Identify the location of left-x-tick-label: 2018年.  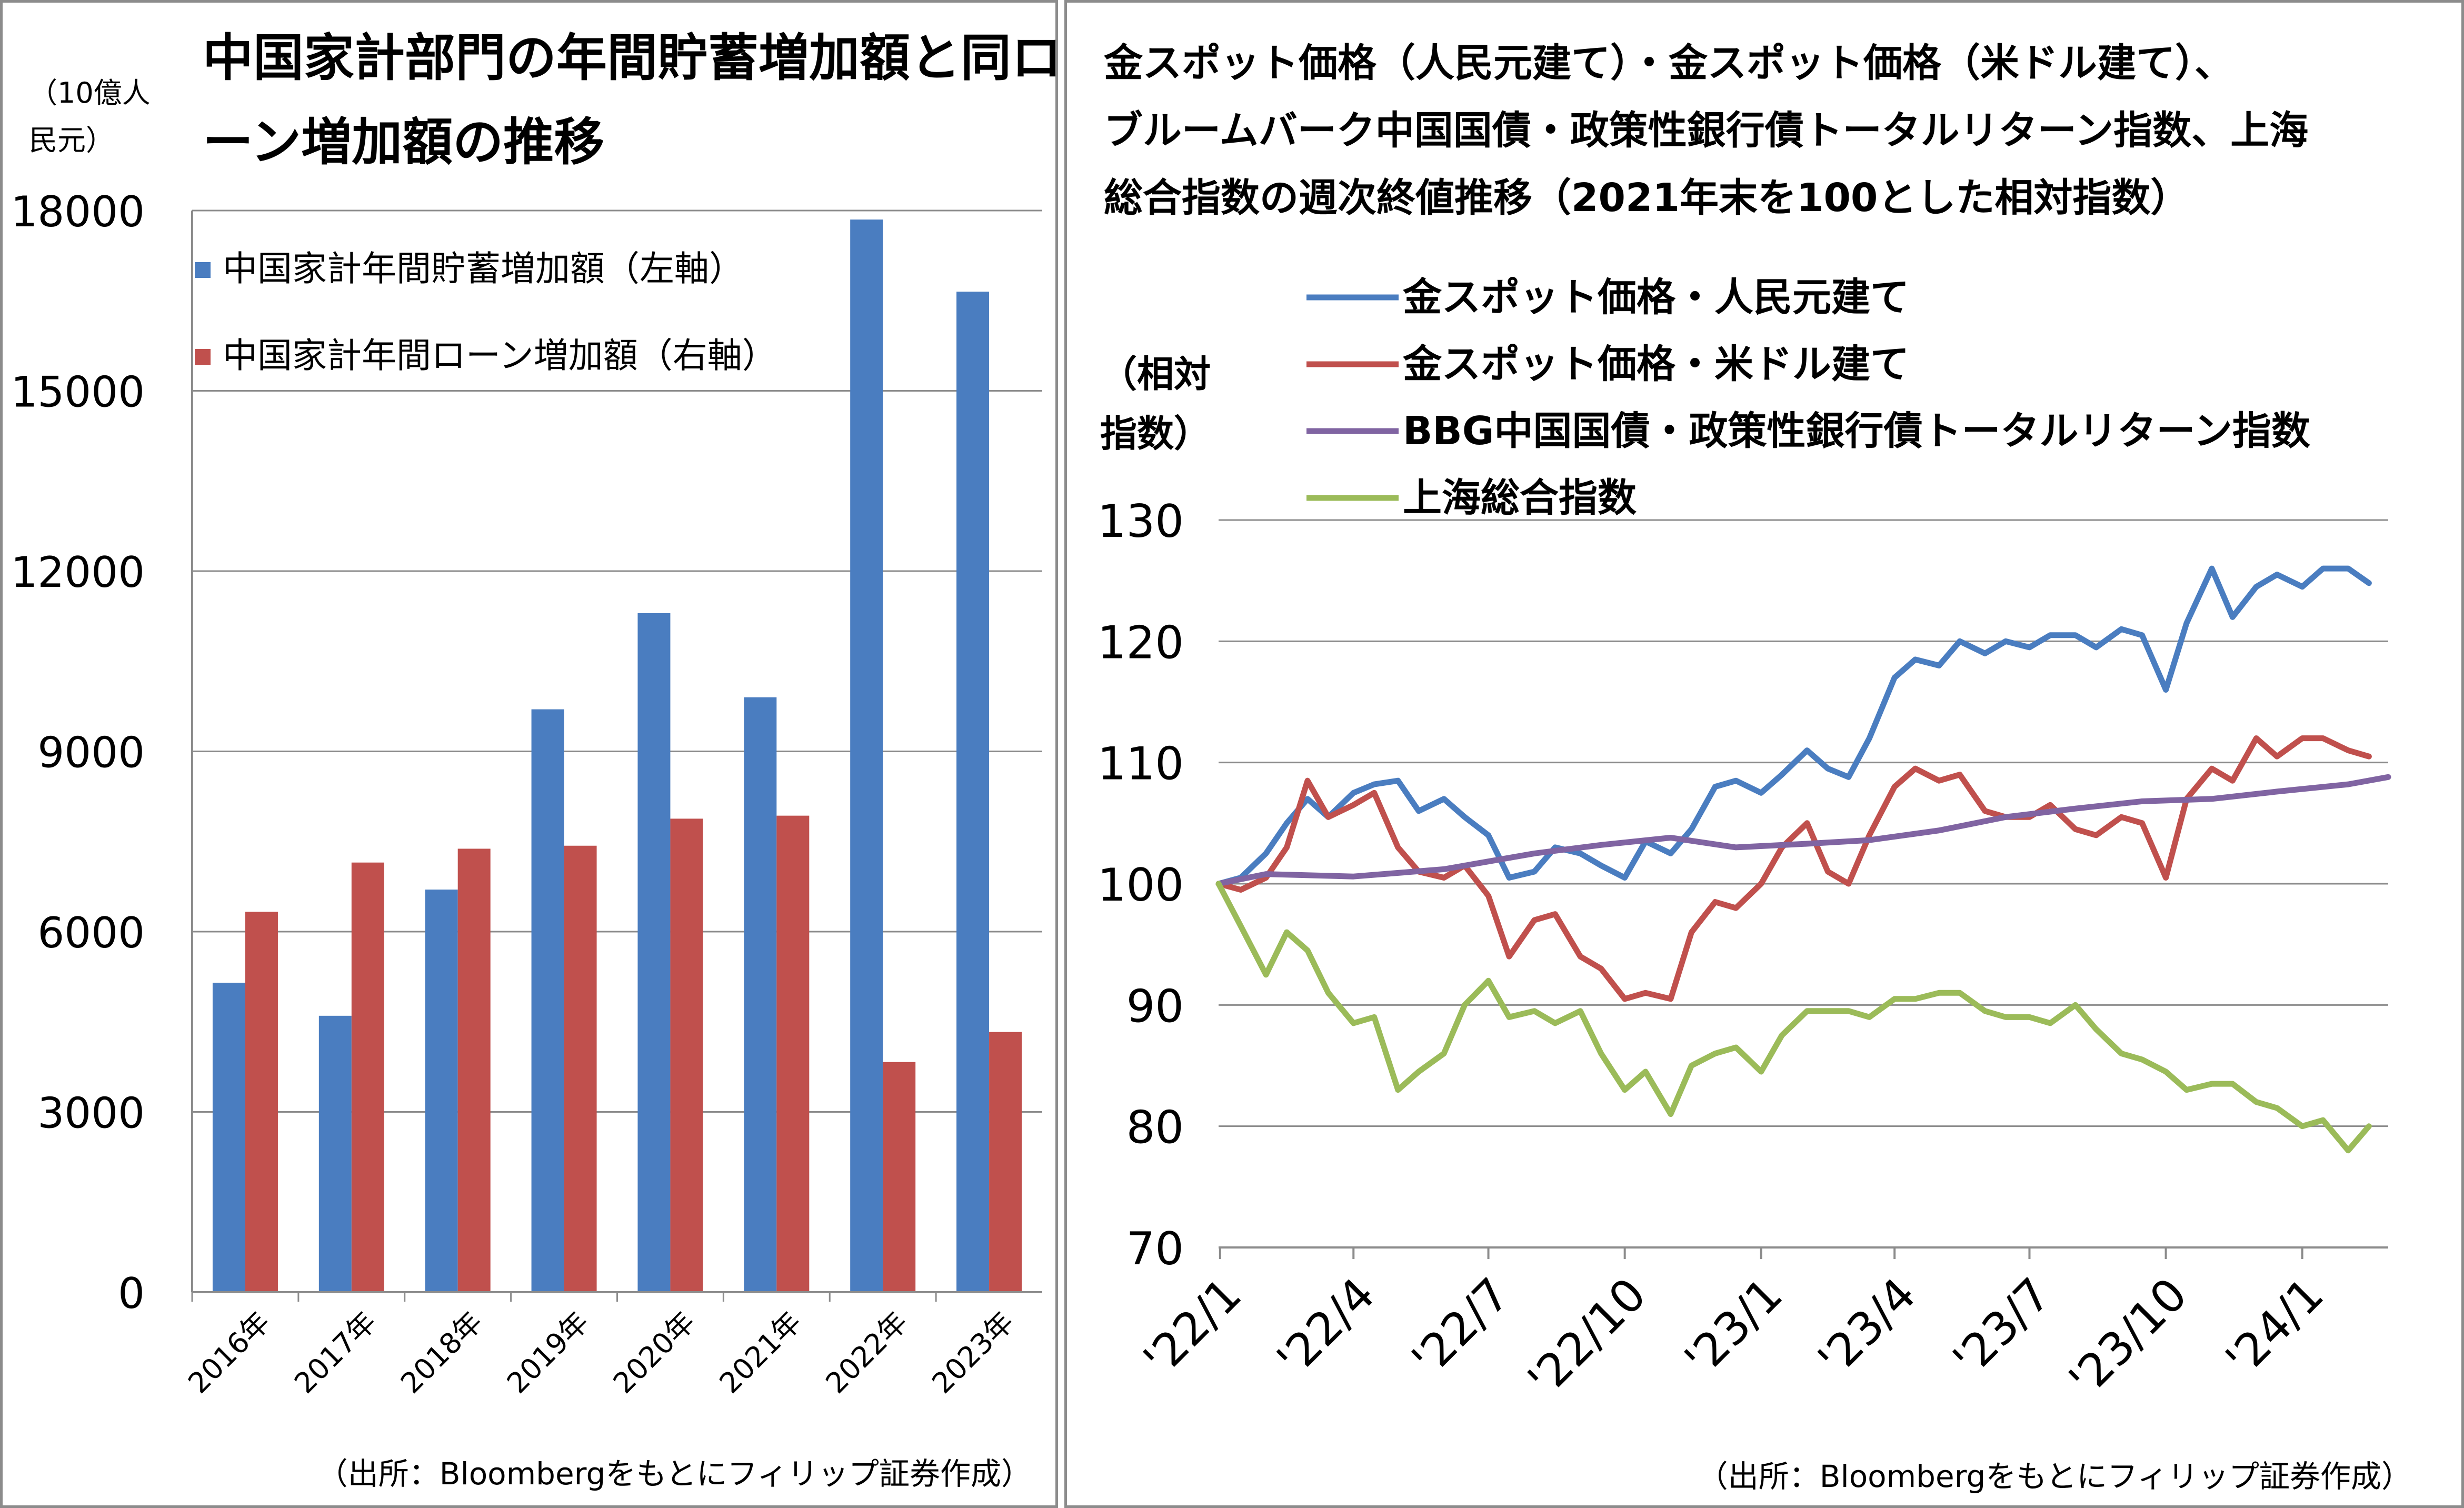
(441, 1352).